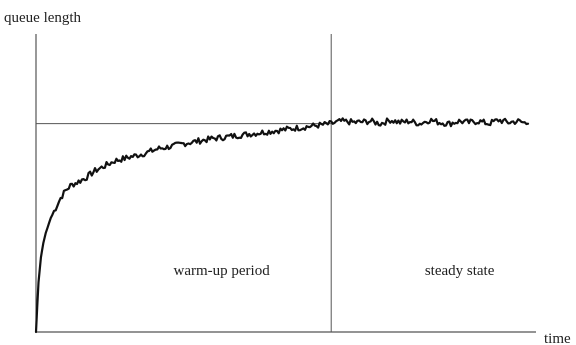 This screenshot has width=576, height=345. I want to click on y-axis-label: queue length, so click(43, 18).